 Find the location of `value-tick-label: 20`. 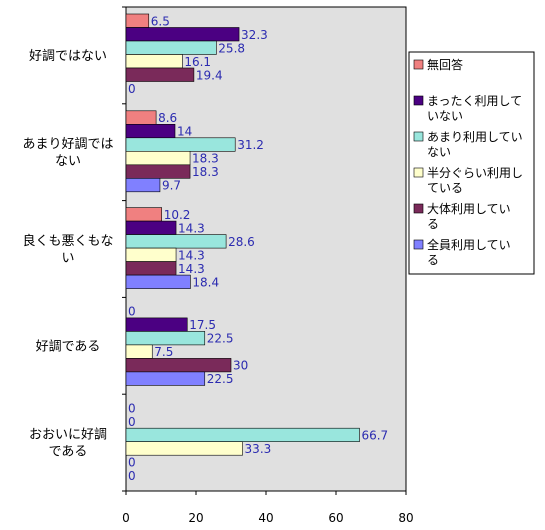

value-tick-label: 20 is located at coordinates (195, 518).